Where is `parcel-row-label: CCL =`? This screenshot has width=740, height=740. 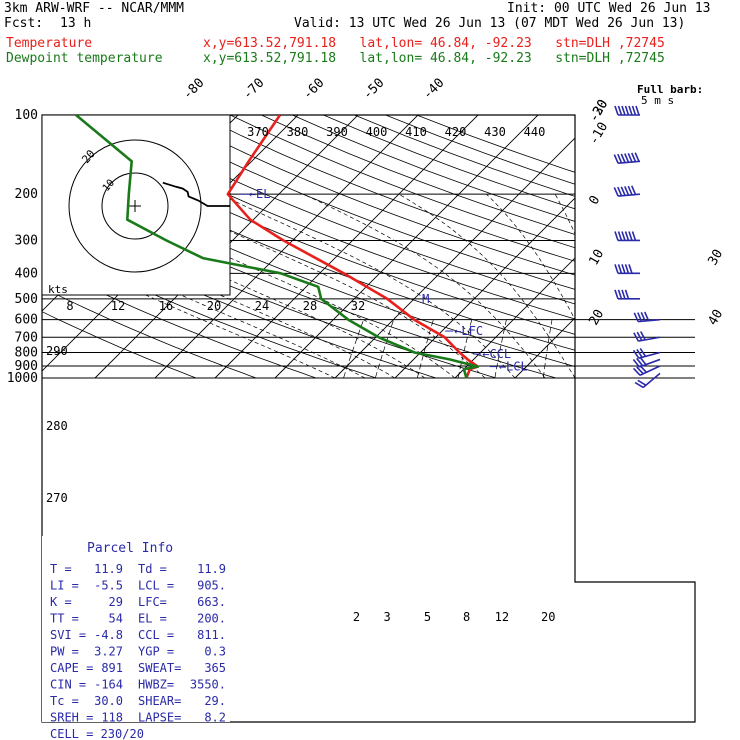 parcel-row-label: CCL = is located at coordinates (156, 635).